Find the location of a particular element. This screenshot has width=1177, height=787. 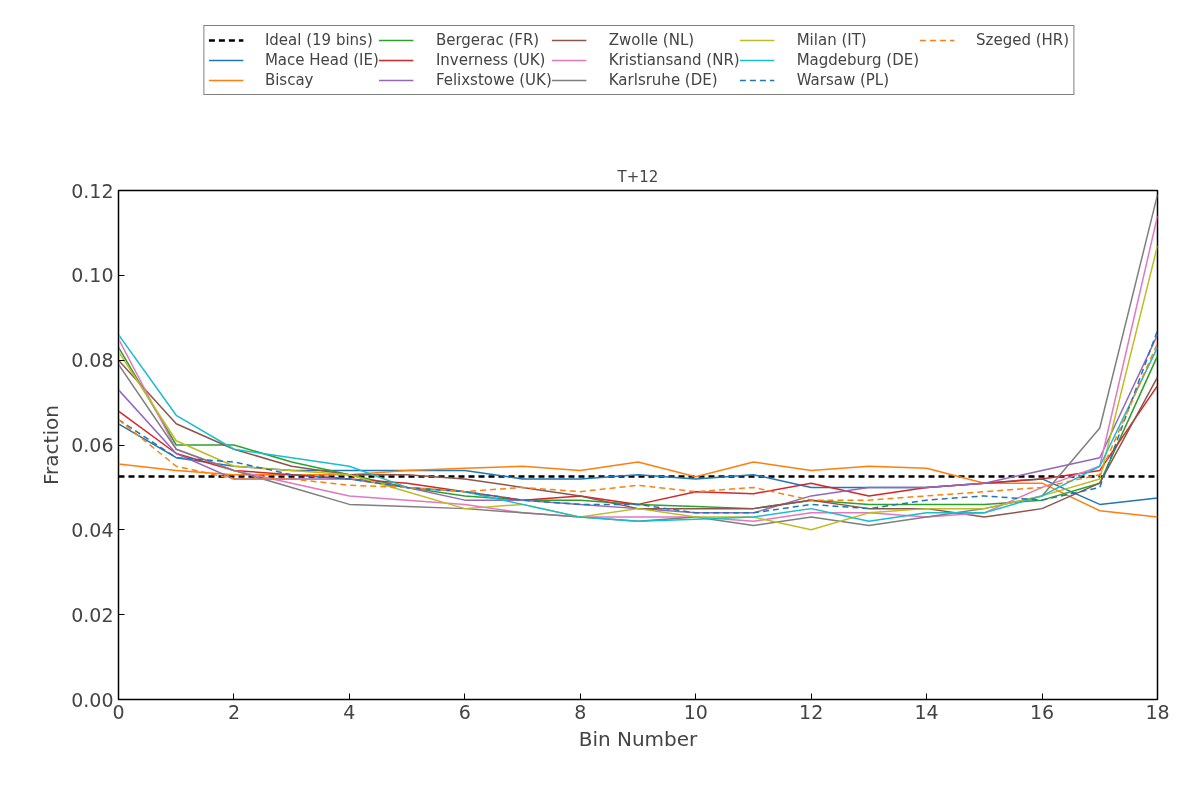

y-tick-label: 0.02 is located at coordinates (92, 614).